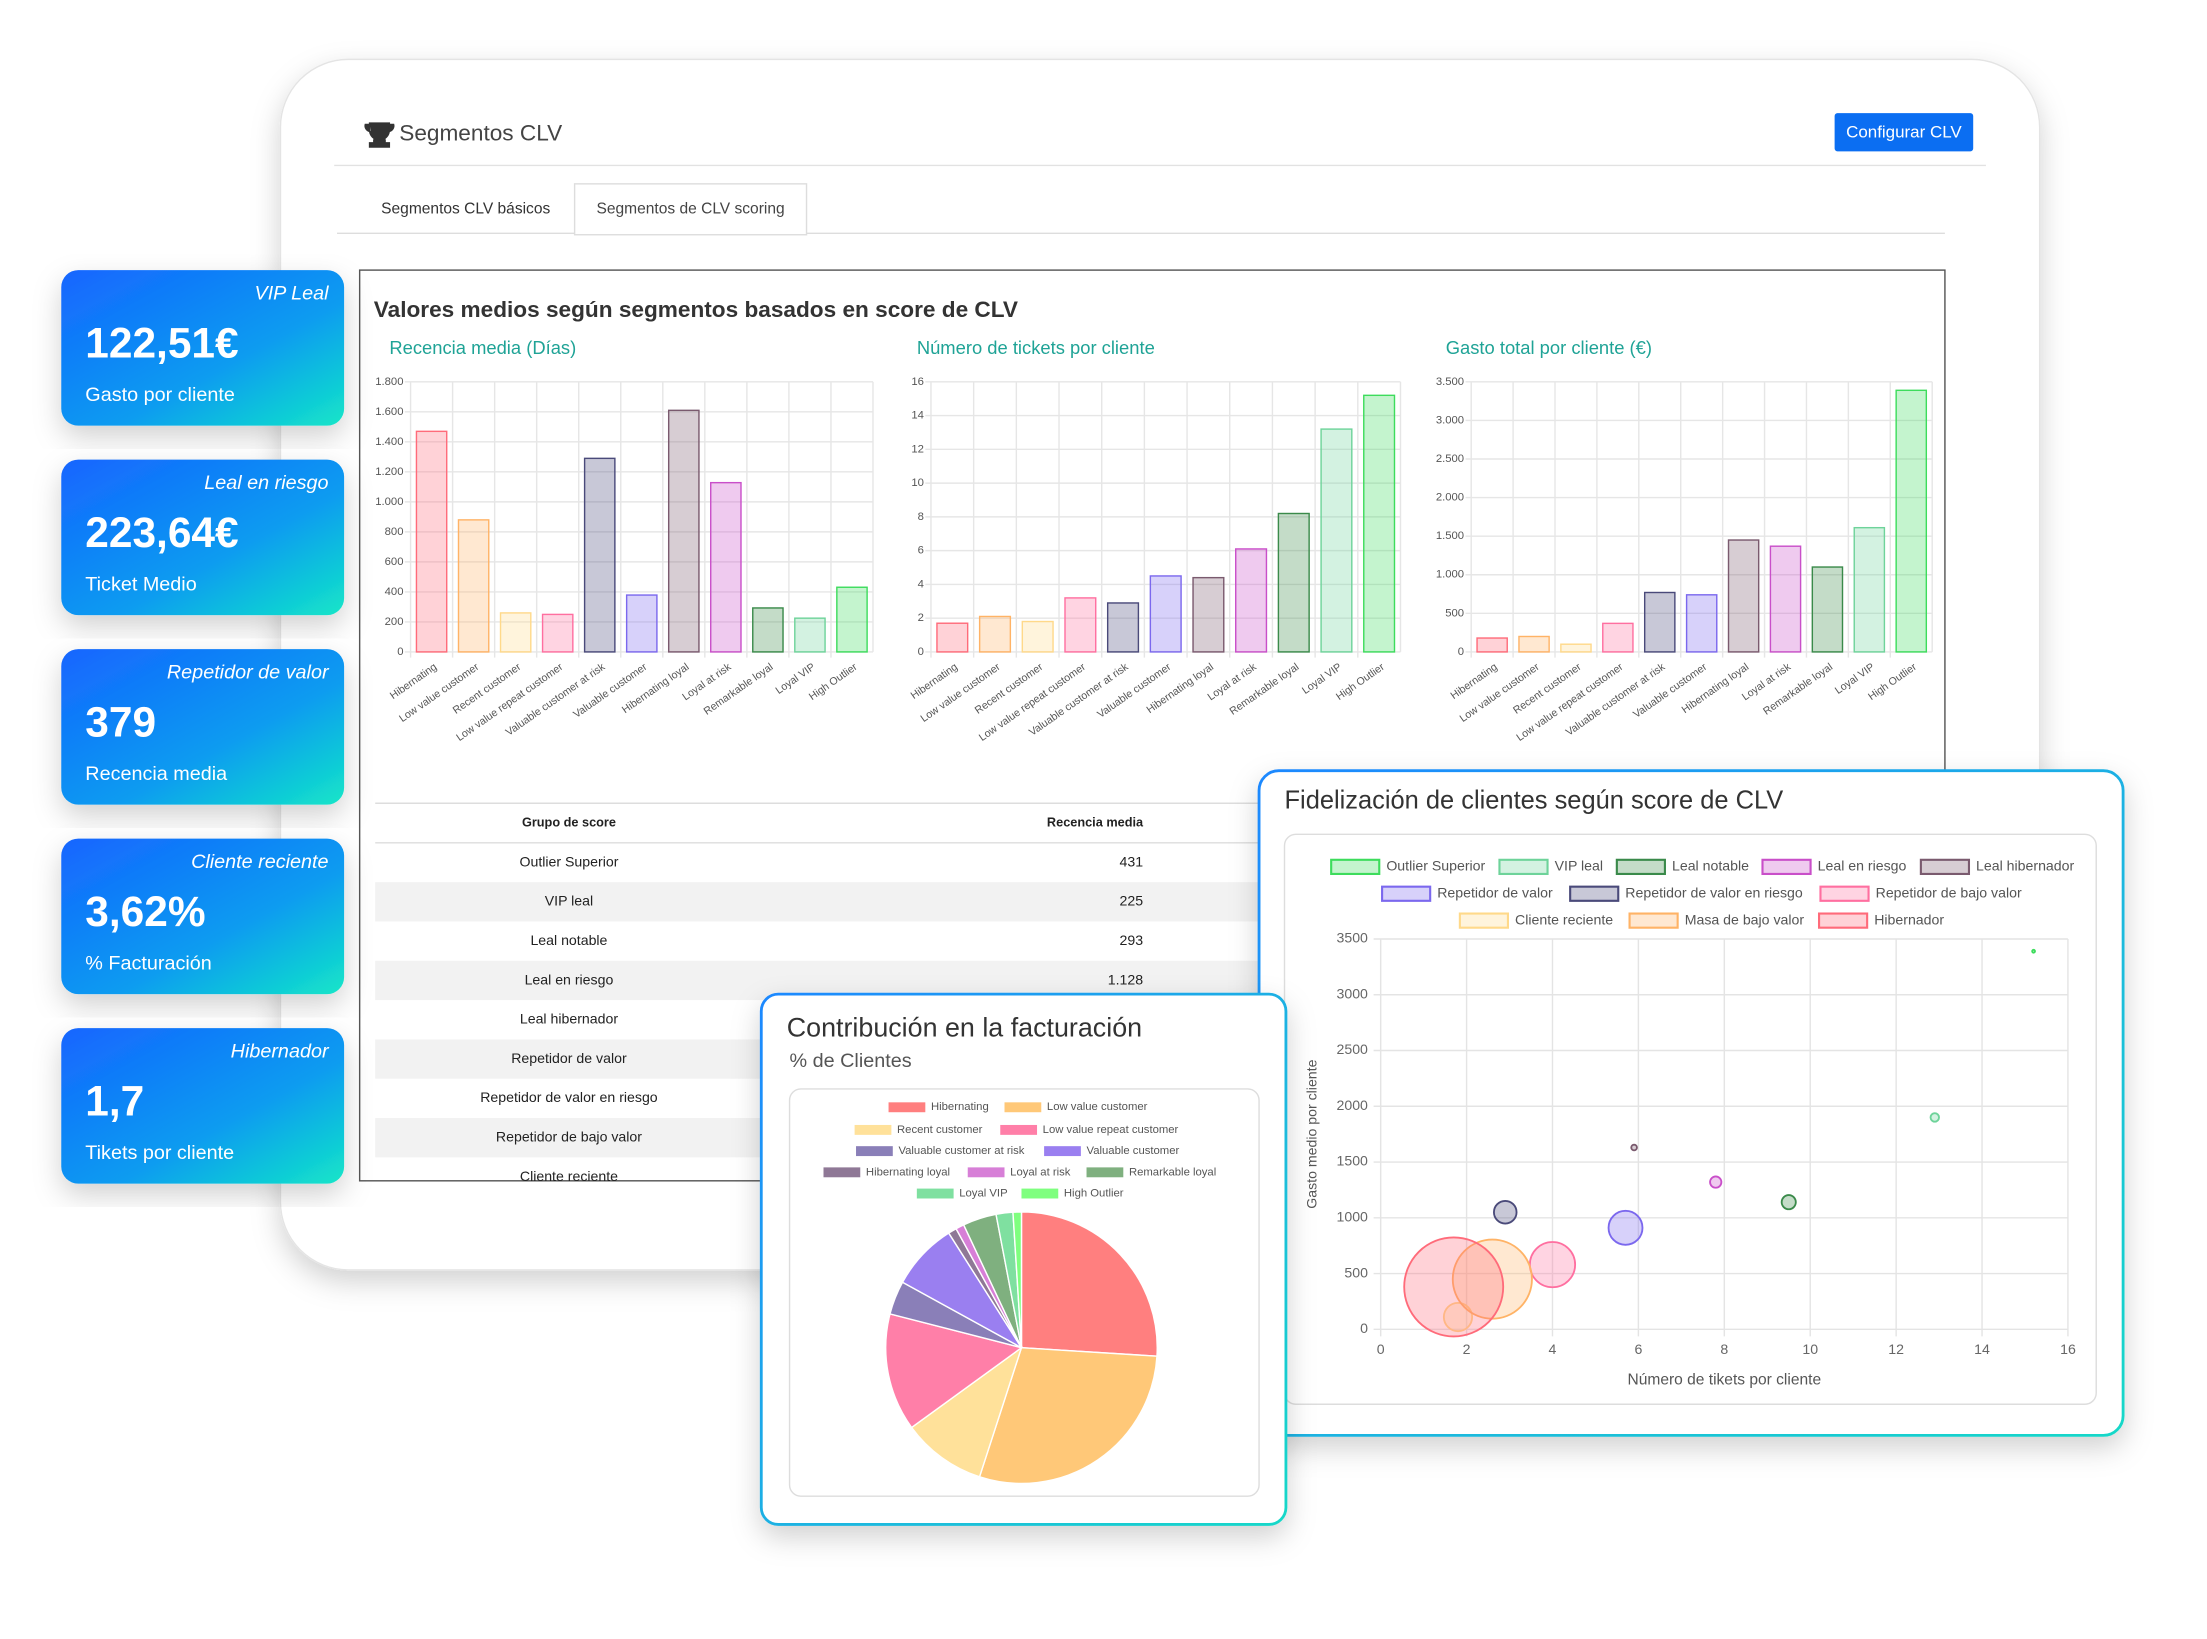 This screenshot has height=1639, width=2207. I want to click on x-tick-label: 6, so click(1638, 1349).